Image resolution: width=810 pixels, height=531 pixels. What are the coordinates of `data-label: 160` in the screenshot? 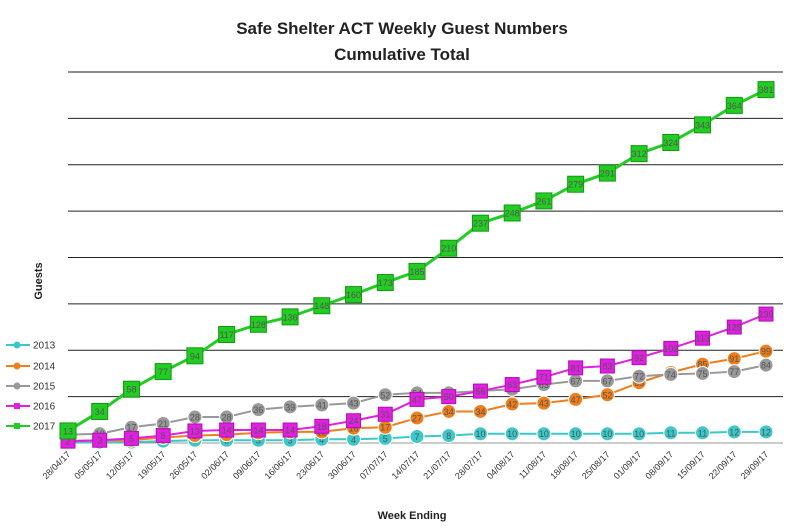 It's located at (353, 295).